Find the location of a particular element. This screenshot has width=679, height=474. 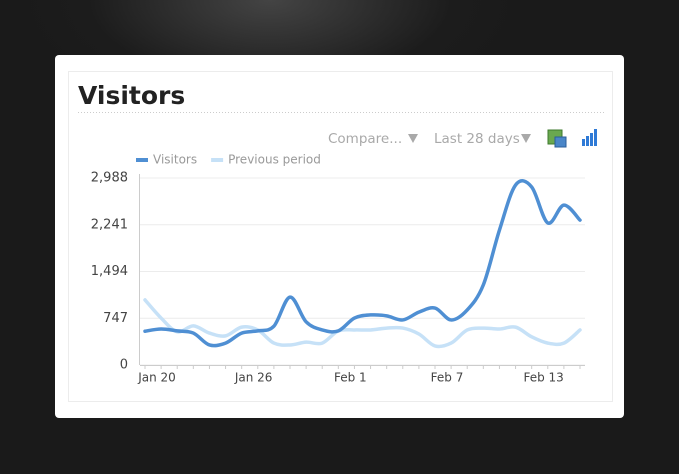

y-tick-label: 747 is located at coordinates (115, 318).